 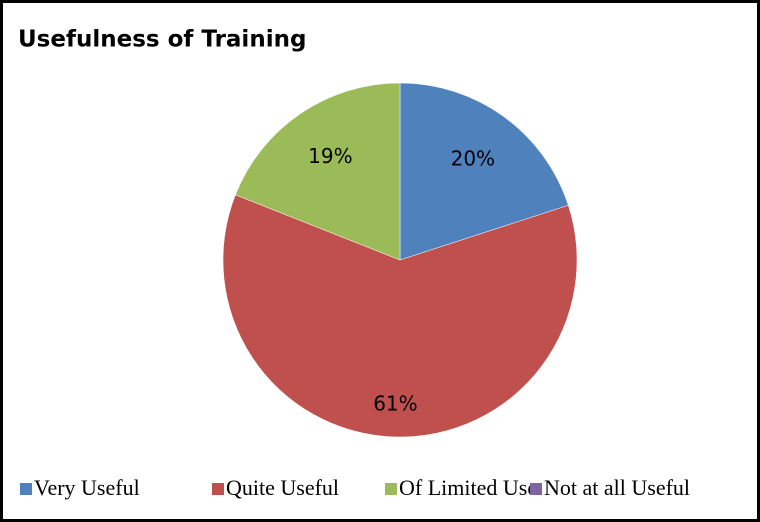 What do you see at coordinates (330, 156) in the screenshot?
I see `data-label: 19%` at bounding box center [330, 156].